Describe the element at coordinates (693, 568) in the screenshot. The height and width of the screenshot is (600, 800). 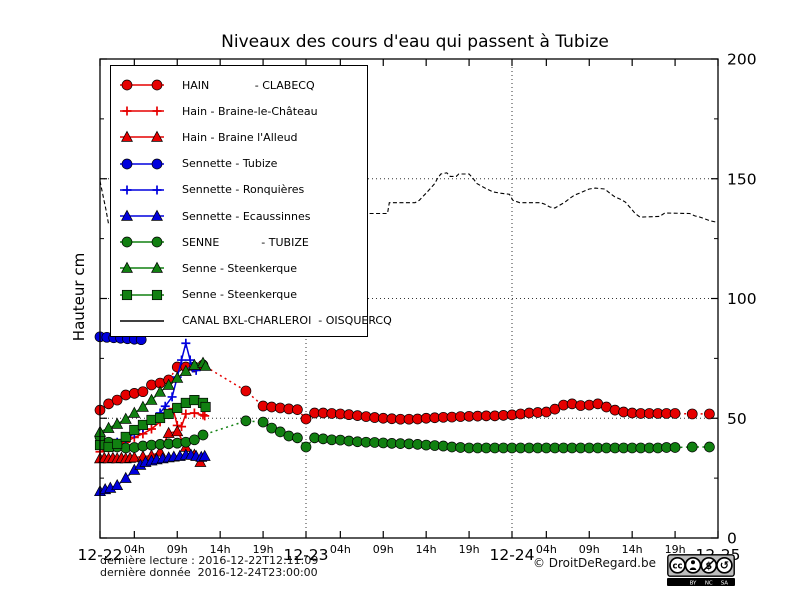
I see `by-person-body` at that location.